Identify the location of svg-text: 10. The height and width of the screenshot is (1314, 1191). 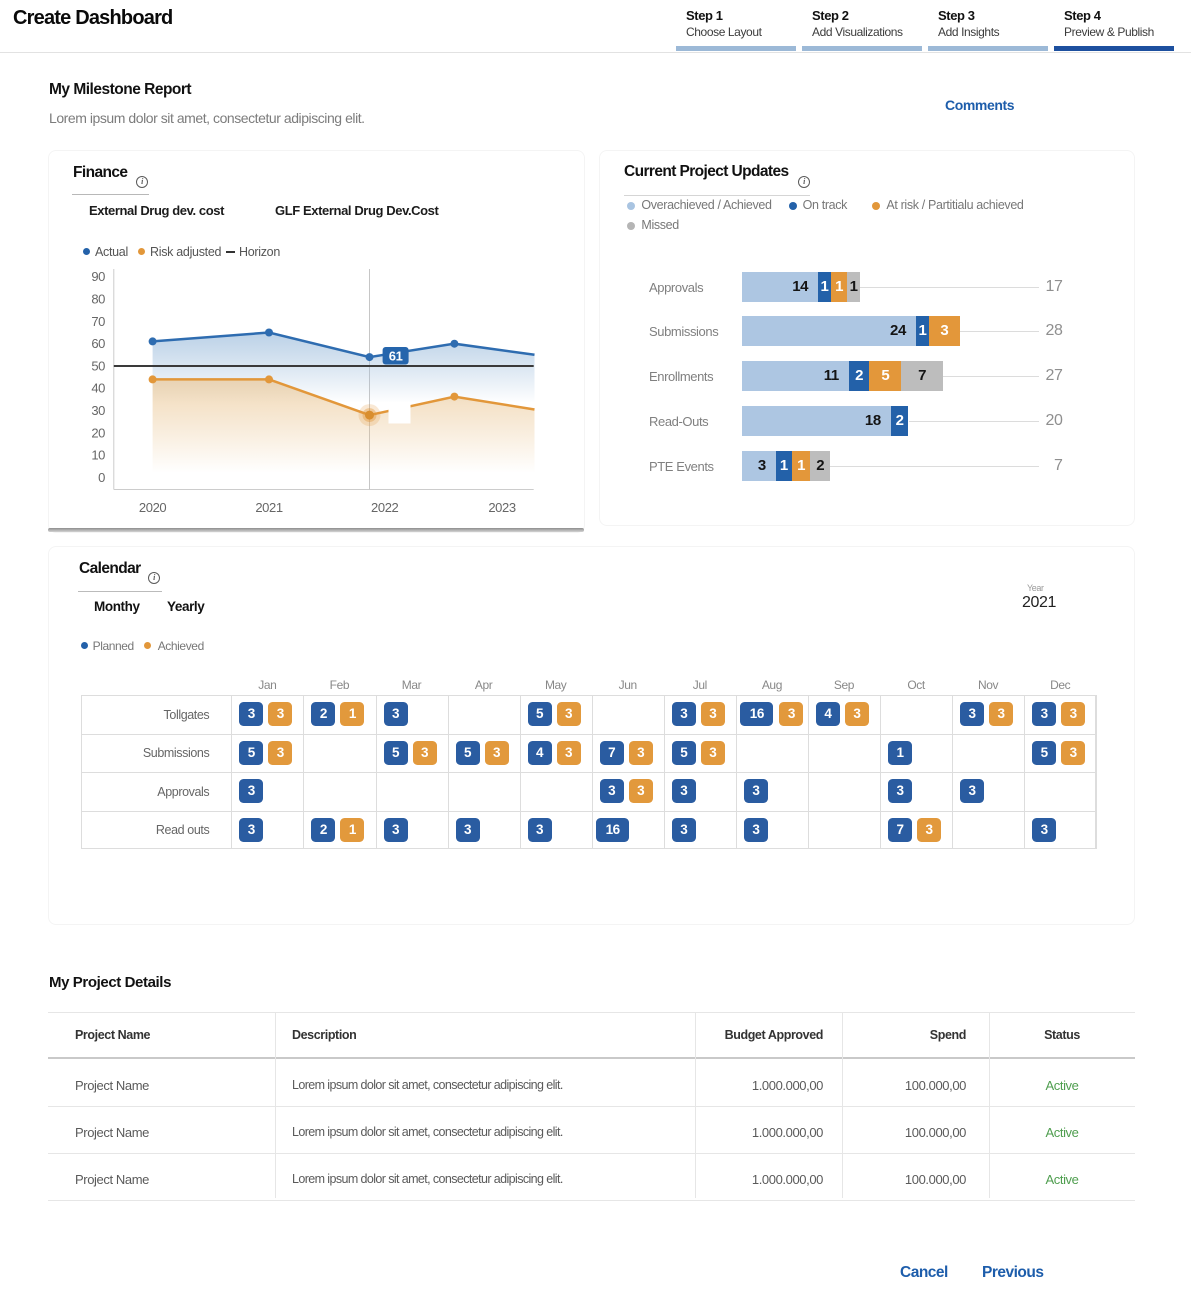
(98, 455).